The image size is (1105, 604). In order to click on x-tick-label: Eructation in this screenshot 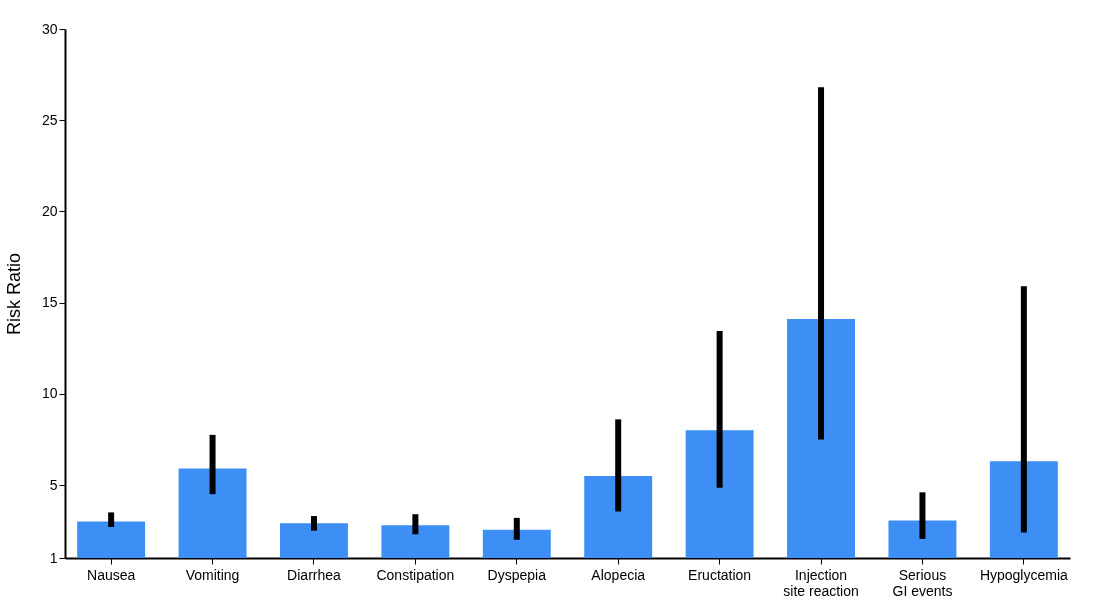, I will do `click(720, 574)`.